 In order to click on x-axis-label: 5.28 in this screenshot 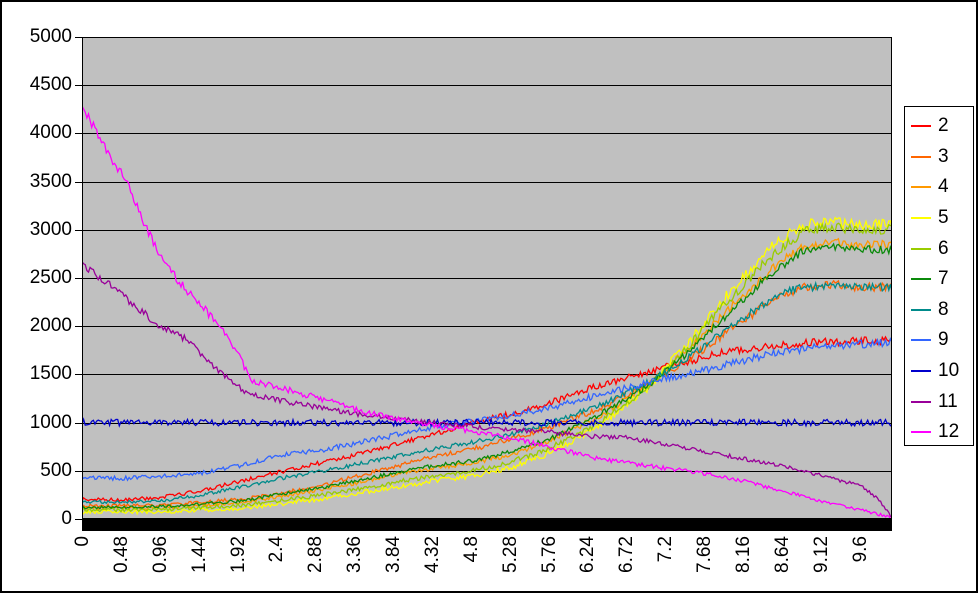, I will do `click(510, 554)`.